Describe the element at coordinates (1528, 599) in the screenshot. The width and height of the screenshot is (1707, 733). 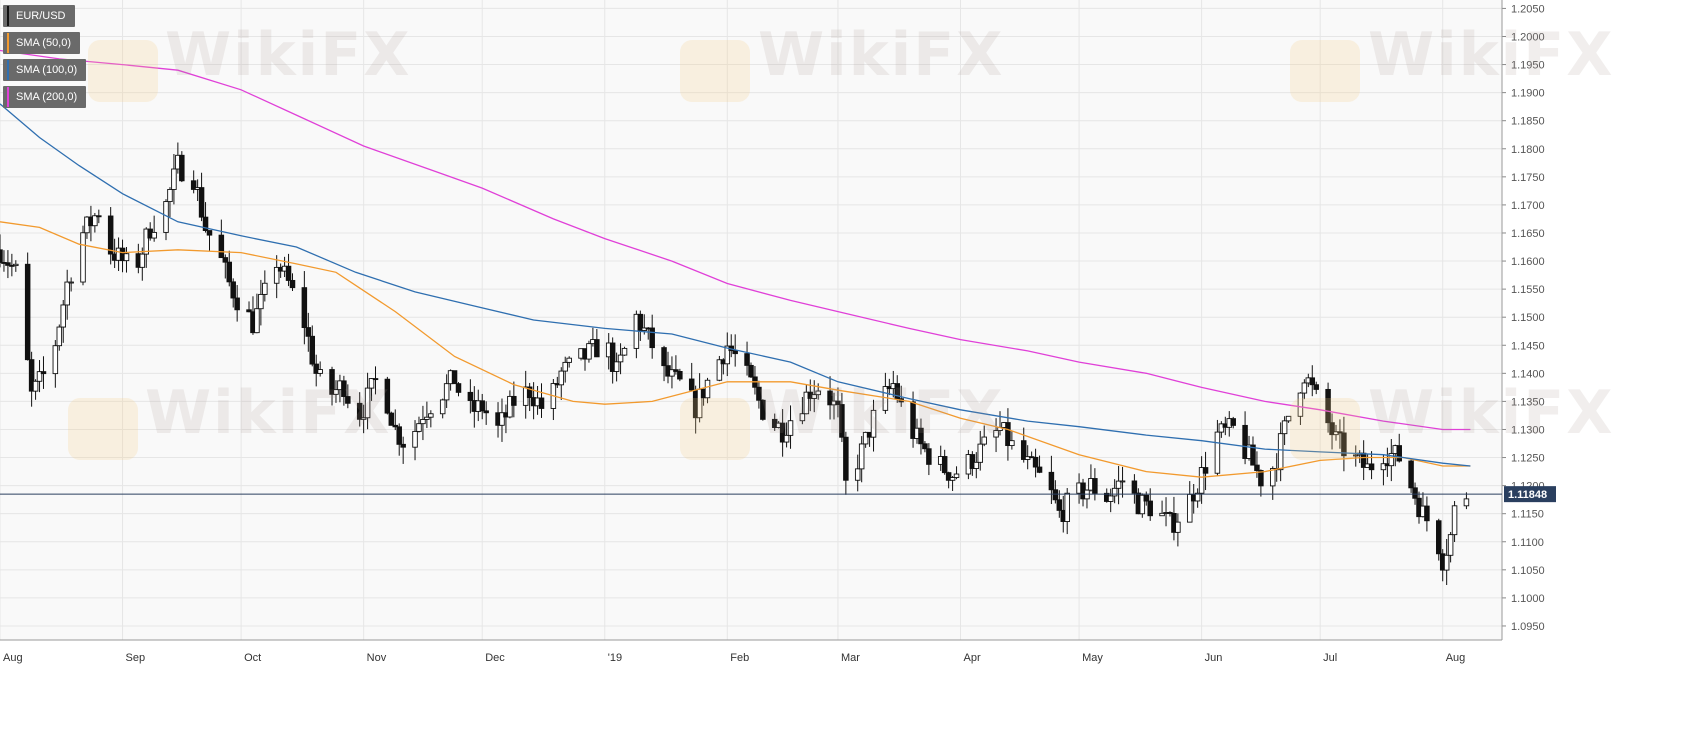
I see `y-tick-label: 1.1000` at that location.